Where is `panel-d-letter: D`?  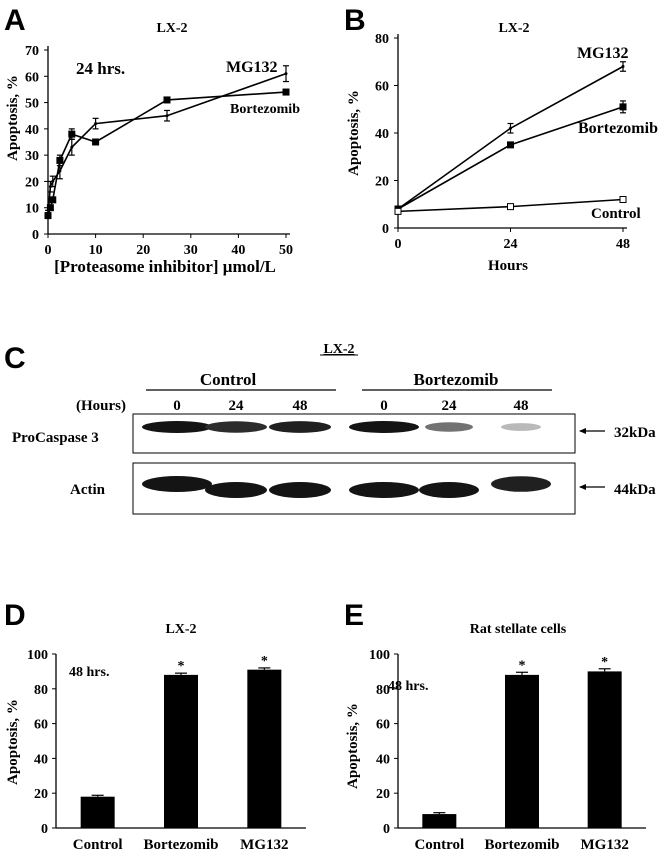 panel-d-letter: D is located at coordinates (15, 615).